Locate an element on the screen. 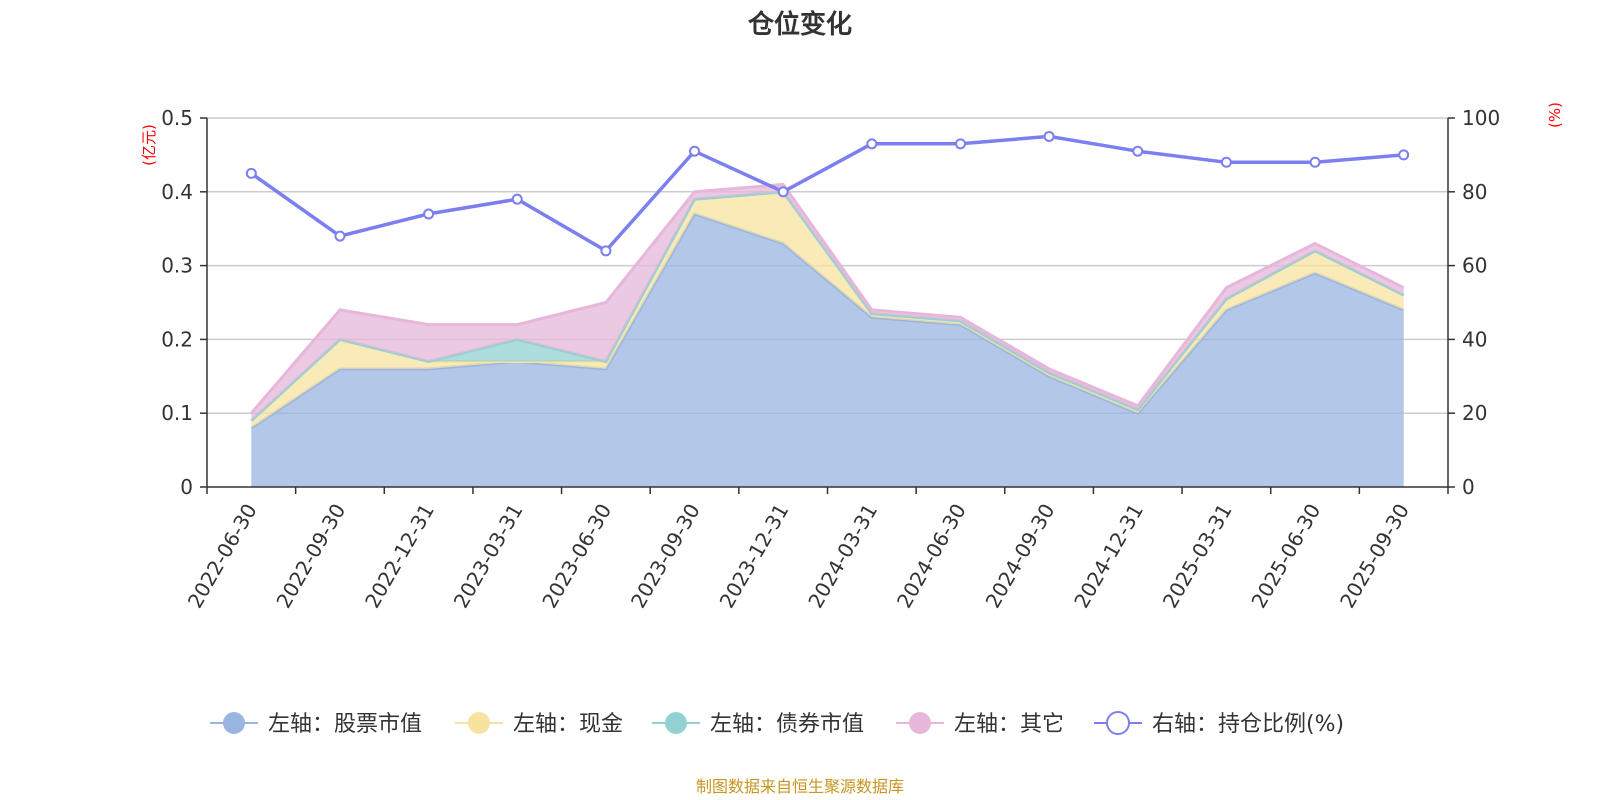 The image size is (1600, 800). x-axis-tick-label: 2025-06-30 is located at coordinates (1285, 556).